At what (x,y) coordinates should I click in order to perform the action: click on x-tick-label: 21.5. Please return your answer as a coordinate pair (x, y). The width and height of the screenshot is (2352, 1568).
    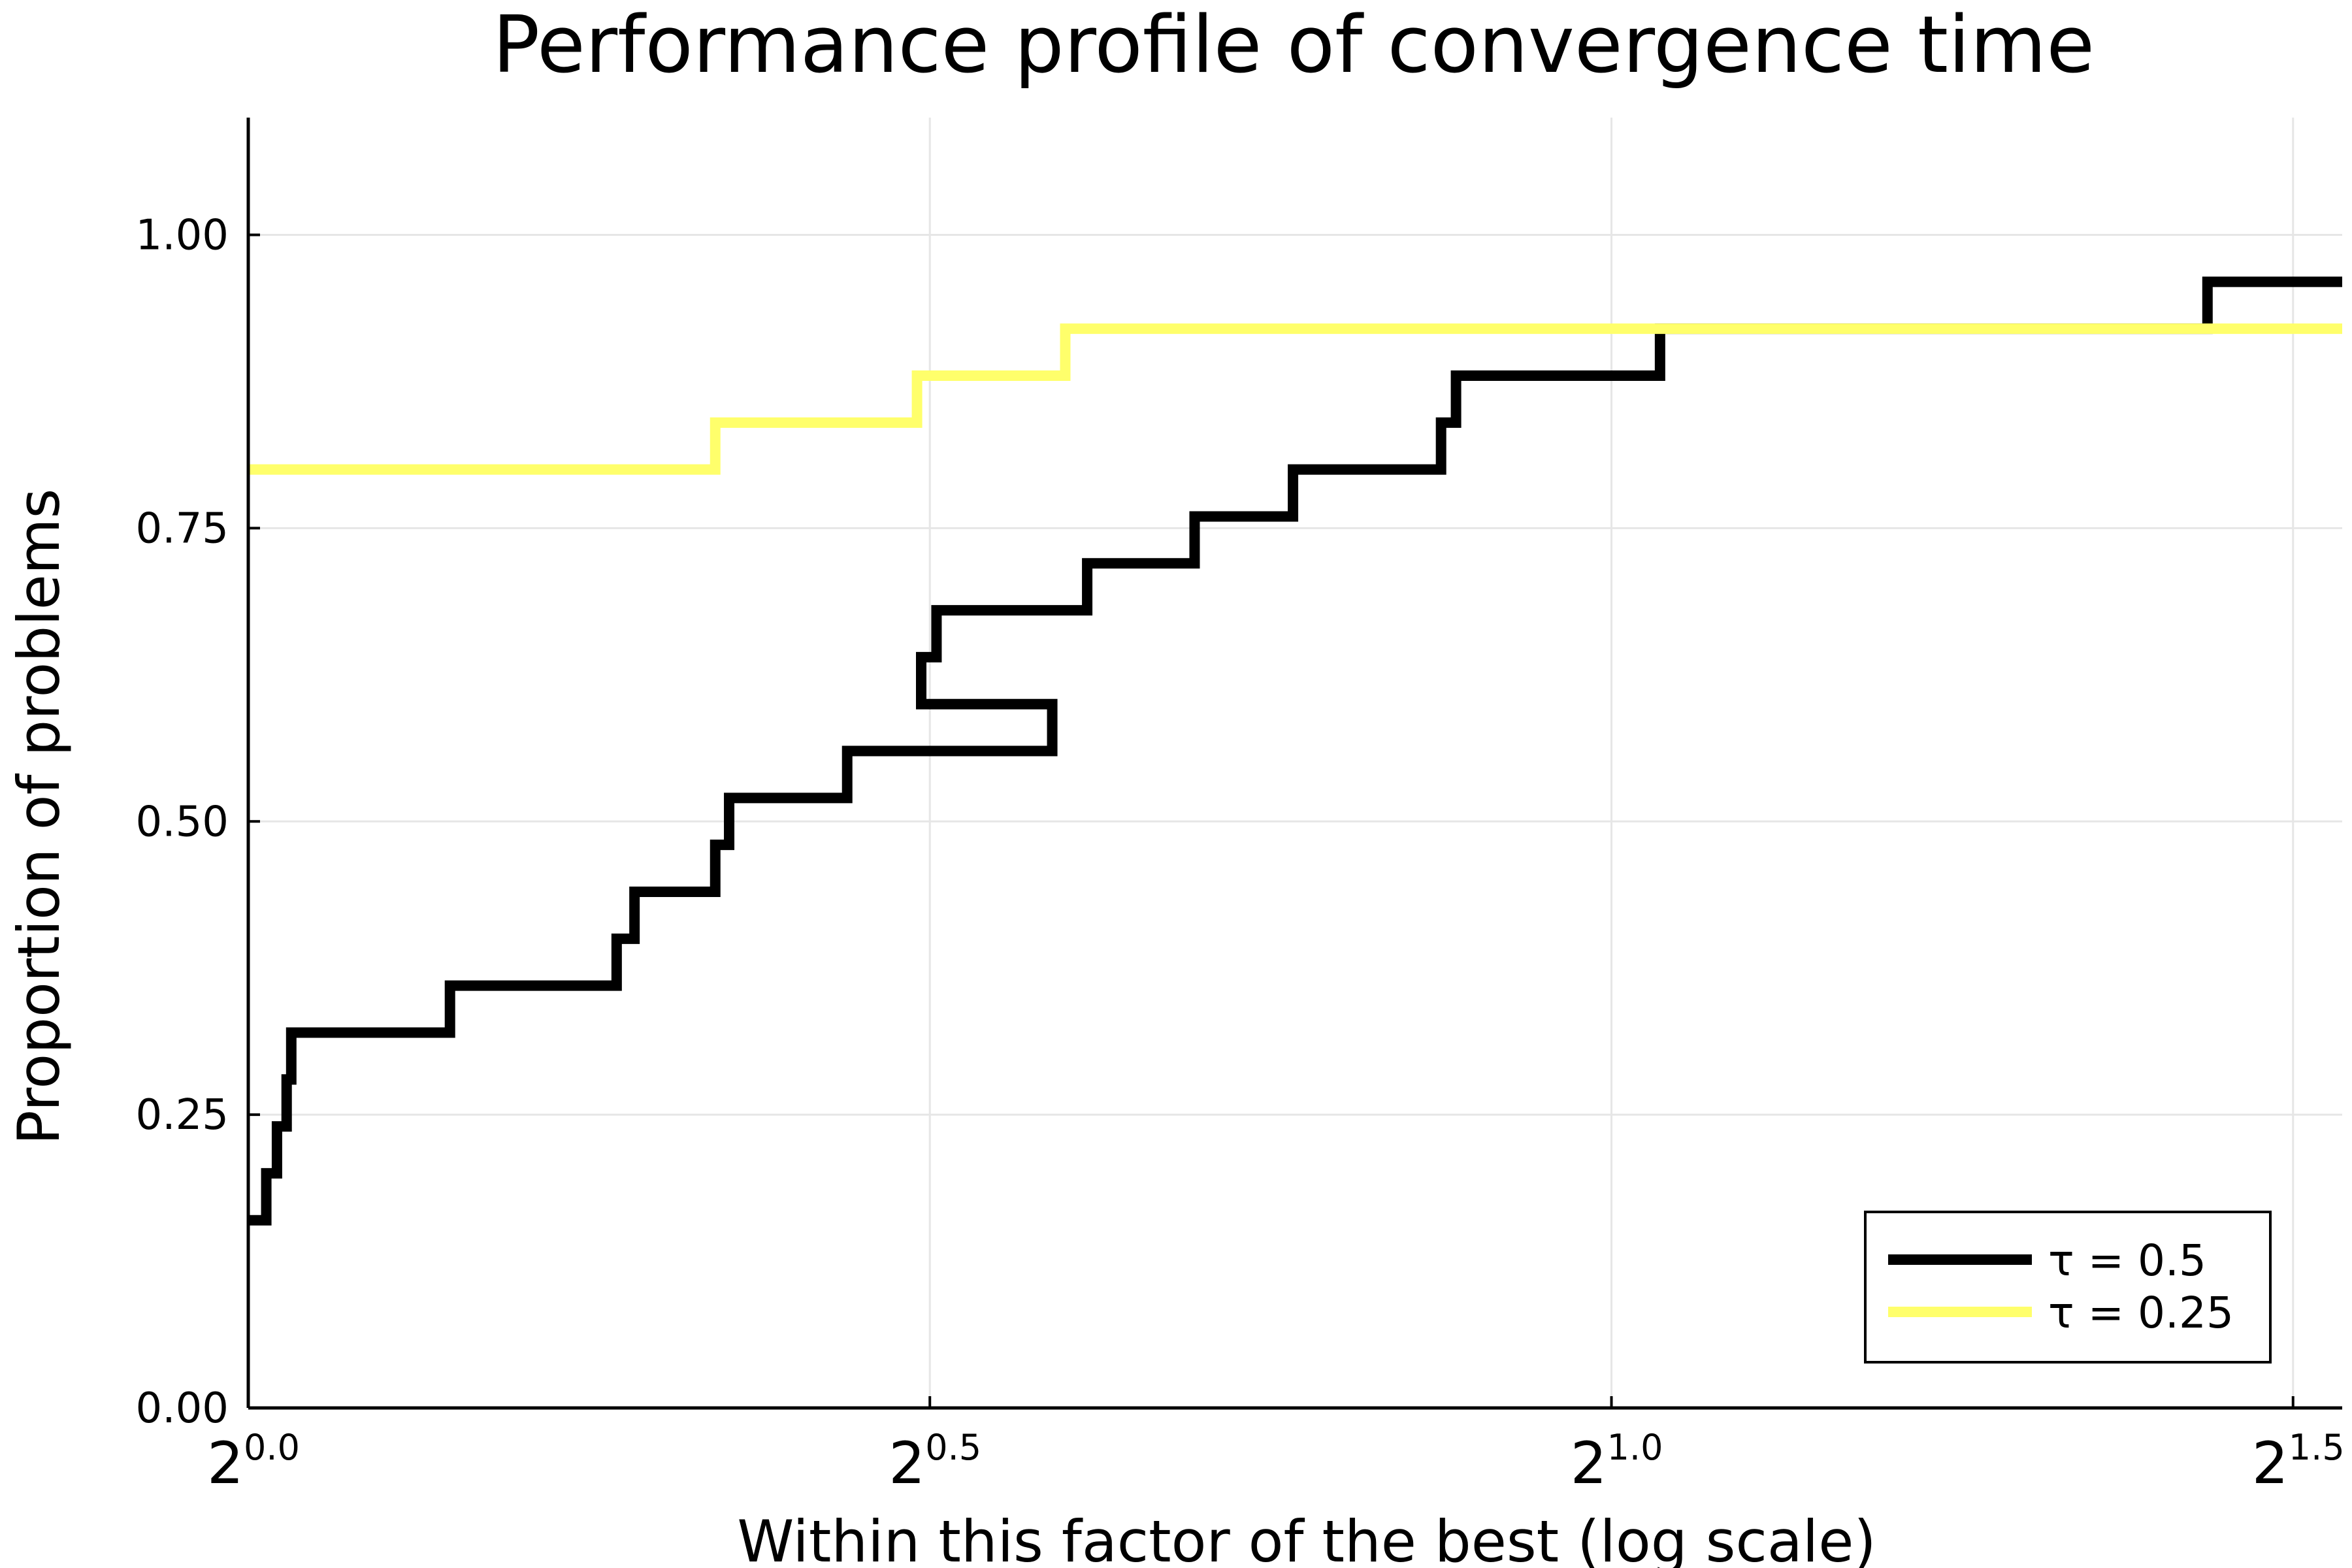
    Looking at the image, I should click on (2298, 1462).